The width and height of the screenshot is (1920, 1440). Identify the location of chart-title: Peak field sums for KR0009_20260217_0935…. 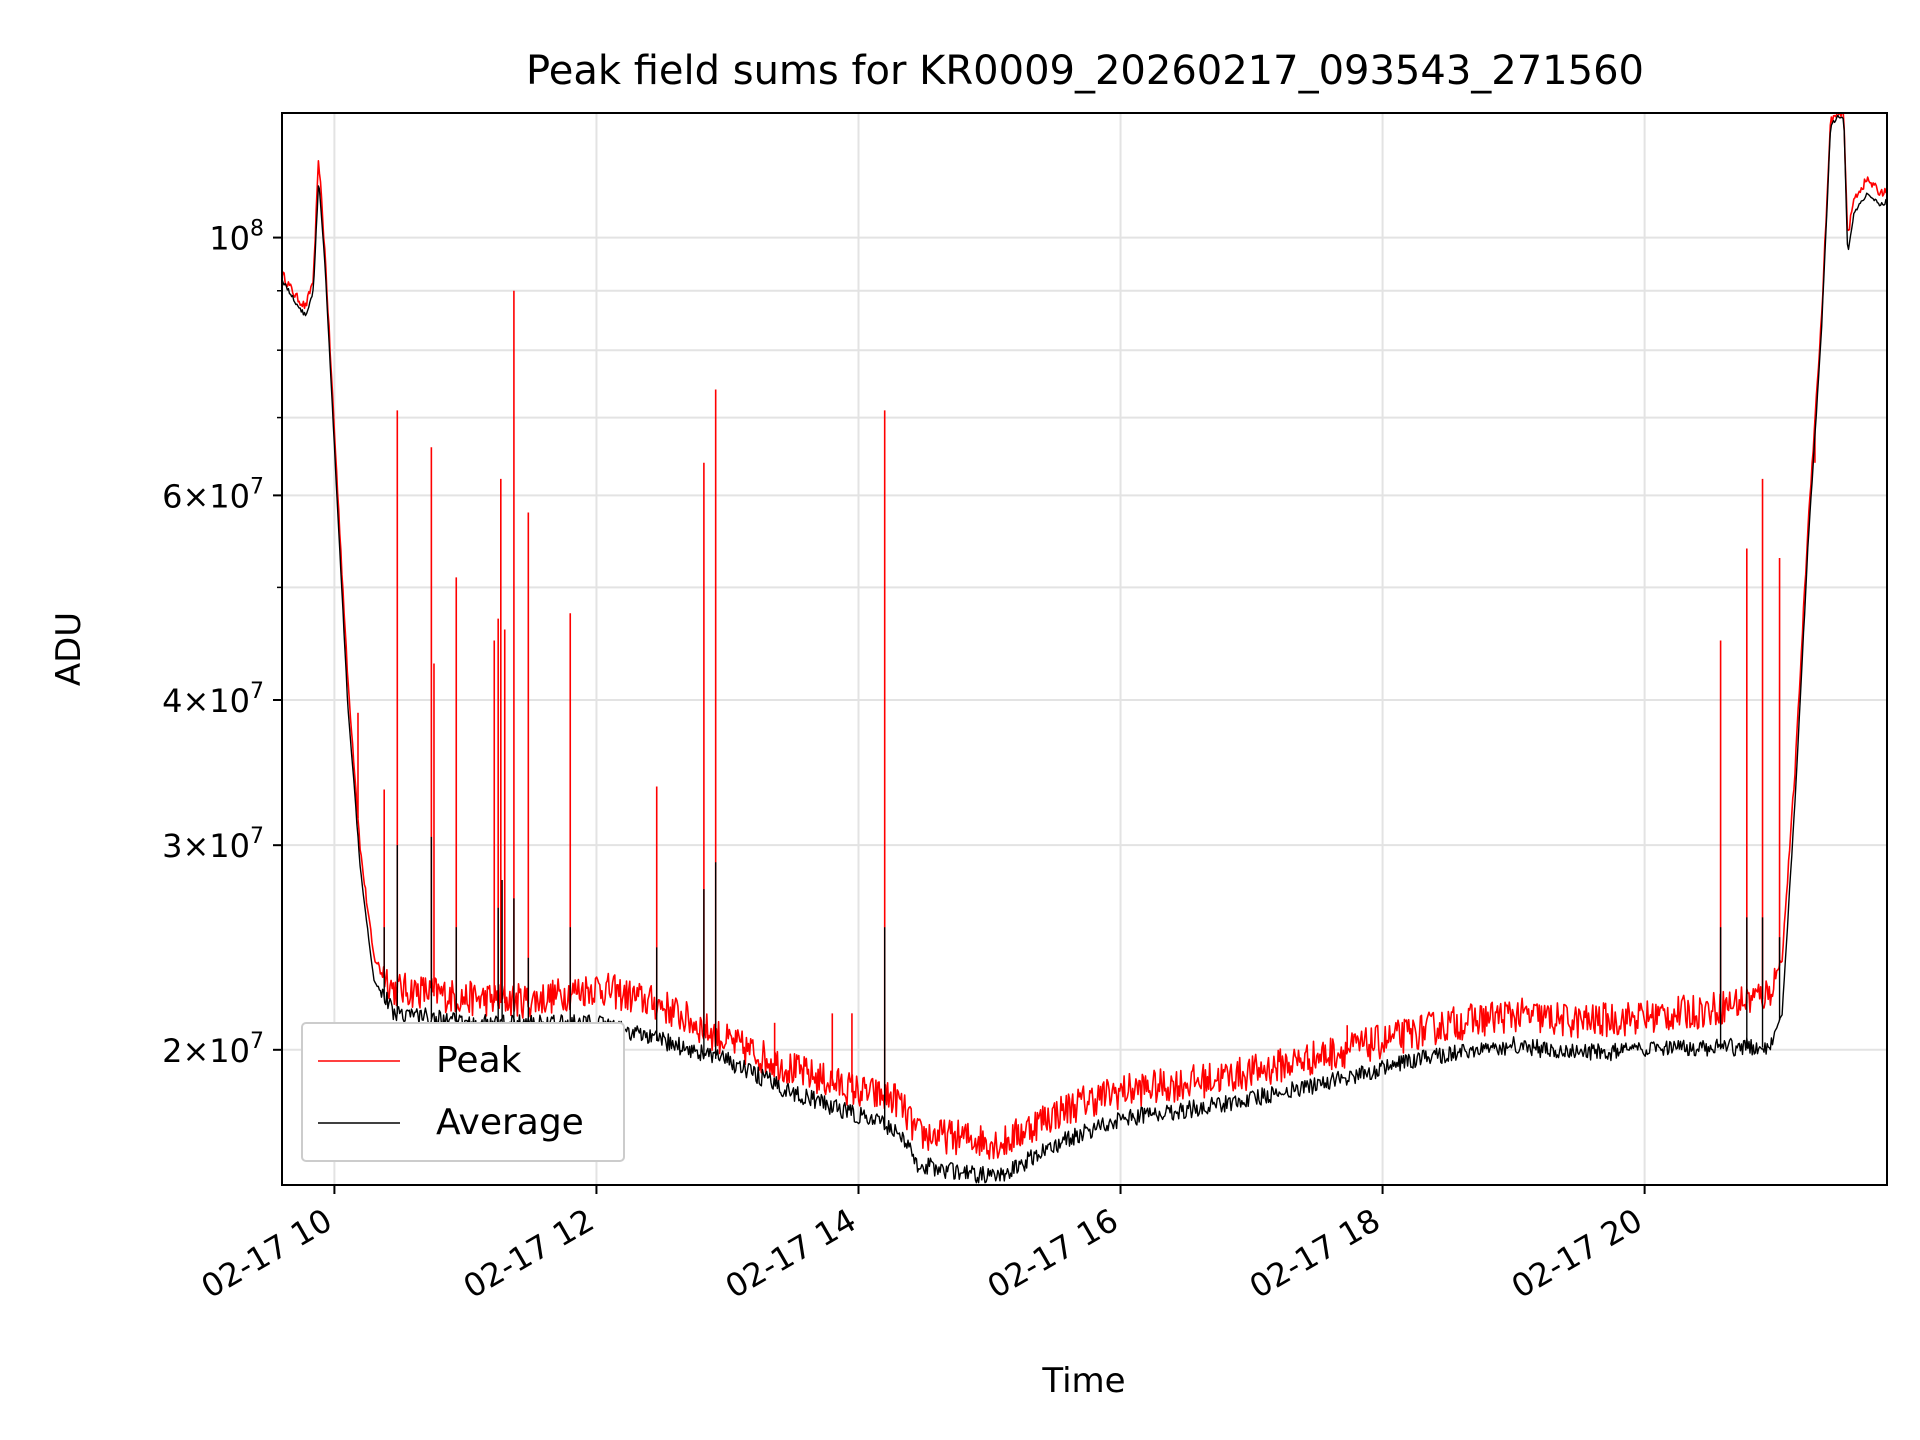
(1085, 71).